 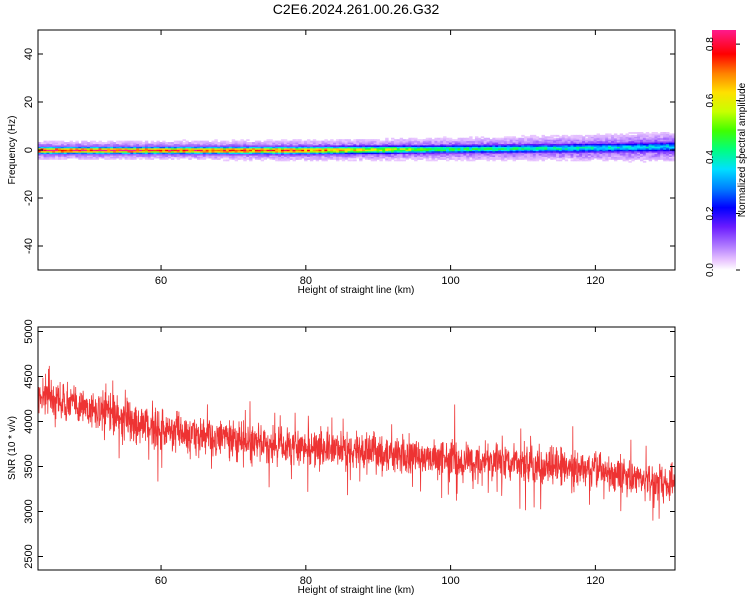 I want to click on snr-x-tick-label: 100, so click(x=450, y=581).